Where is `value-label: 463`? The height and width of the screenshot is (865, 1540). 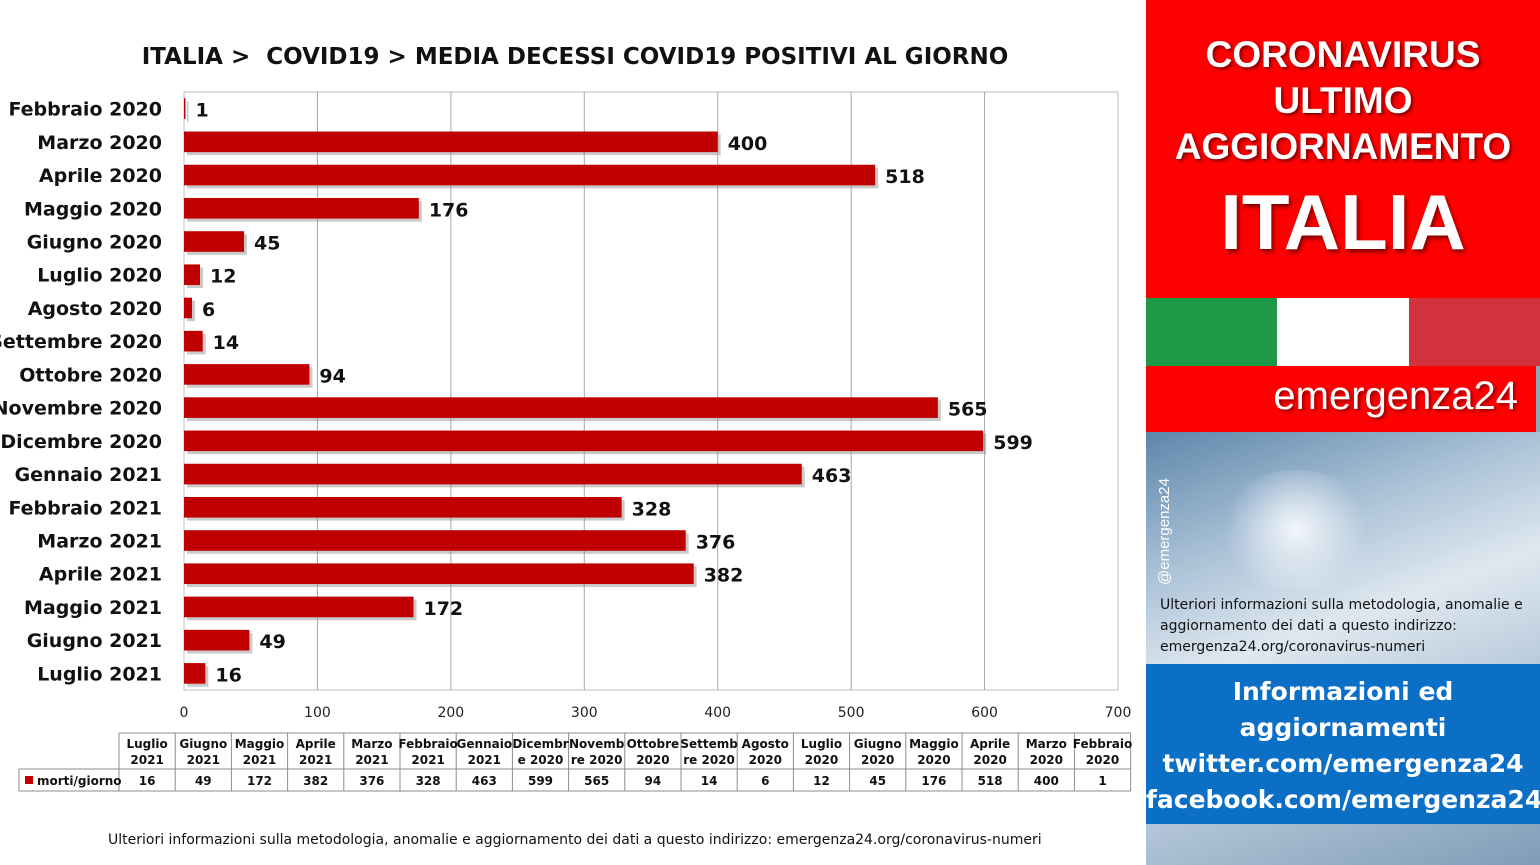 value-label: 463 is located at coordinates (832, 476).